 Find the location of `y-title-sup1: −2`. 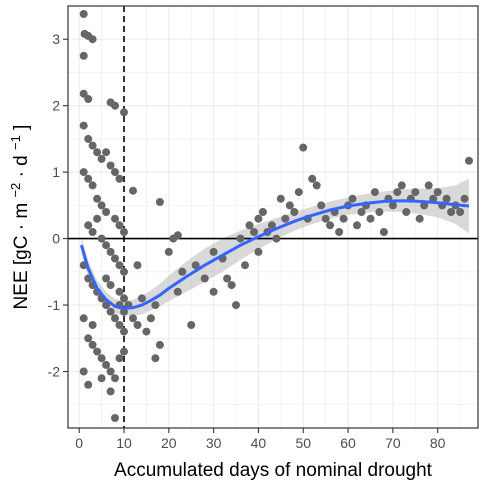

y-title-sup1: −2 is located at coordinates (15, 190).